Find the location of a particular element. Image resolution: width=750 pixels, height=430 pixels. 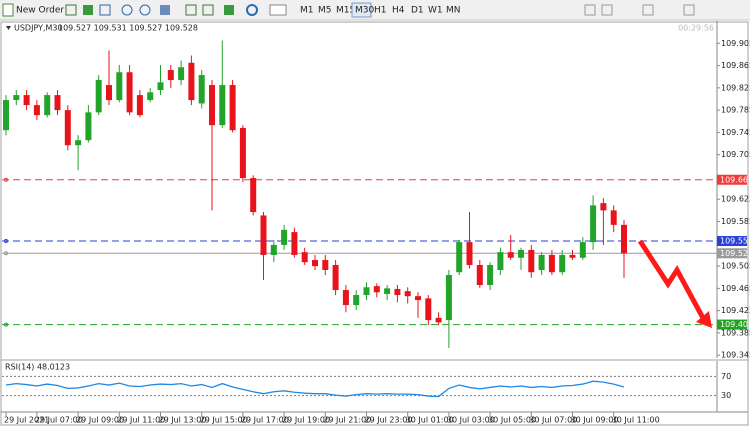

level-label: 109.660 is located at coordinates (735, 179).